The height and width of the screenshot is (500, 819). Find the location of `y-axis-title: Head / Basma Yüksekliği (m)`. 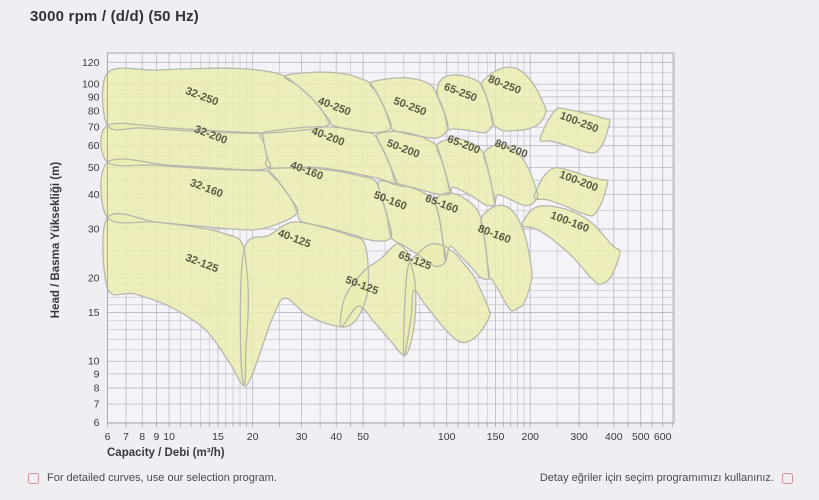

y-axis-title: Head / Basma Yüksekliği (m) is located at coordinates (56, 240).